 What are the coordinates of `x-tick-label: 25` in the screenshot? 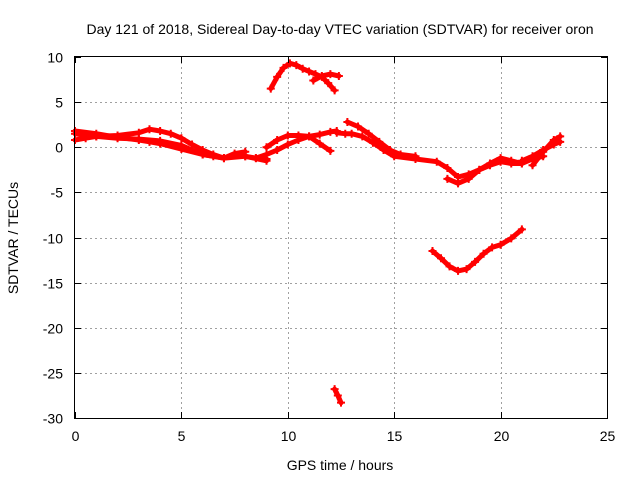 It's located at (608, 436).